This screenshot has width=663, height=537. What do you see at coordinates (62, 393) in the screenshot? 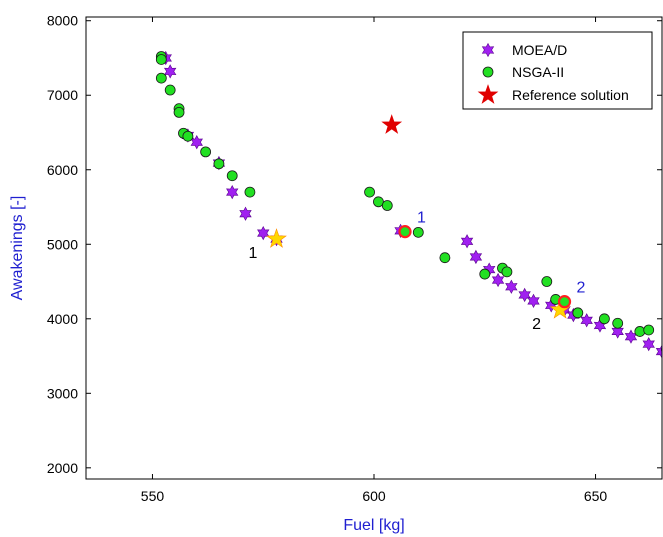
I see `y-tick-label: 3000` at bounding box center [62, 393].